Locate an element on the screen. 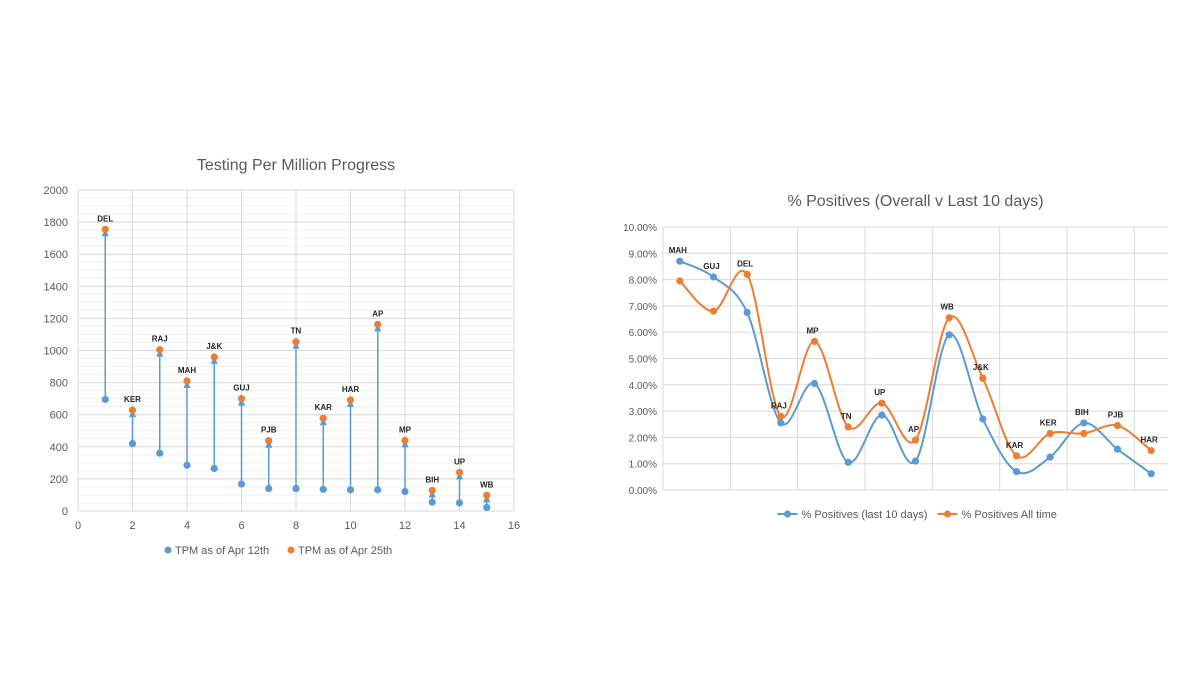 The height and width of the screenshot is (675, 1200). category-label: MP is located at coordinates (813, 330).